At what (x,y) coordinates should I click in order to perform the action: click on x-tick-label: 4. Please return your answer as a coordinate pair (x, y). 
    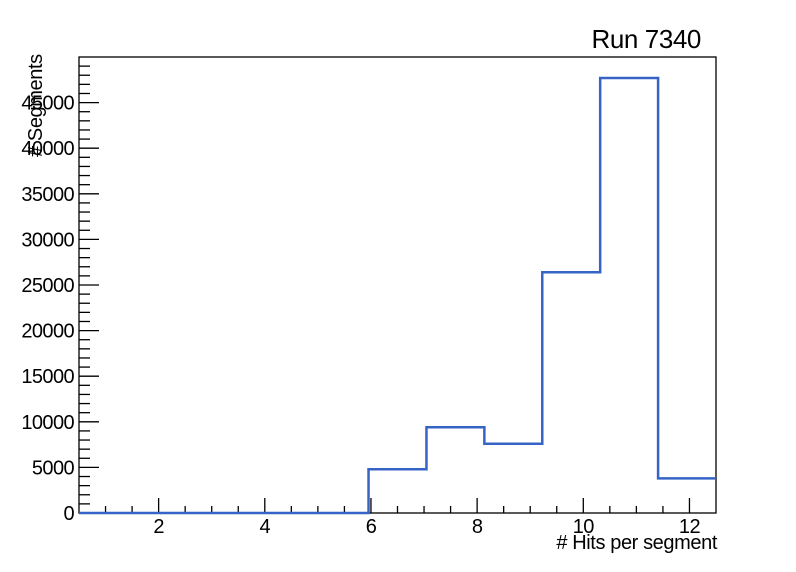
    Looking at the image, I should click on (265, 527).